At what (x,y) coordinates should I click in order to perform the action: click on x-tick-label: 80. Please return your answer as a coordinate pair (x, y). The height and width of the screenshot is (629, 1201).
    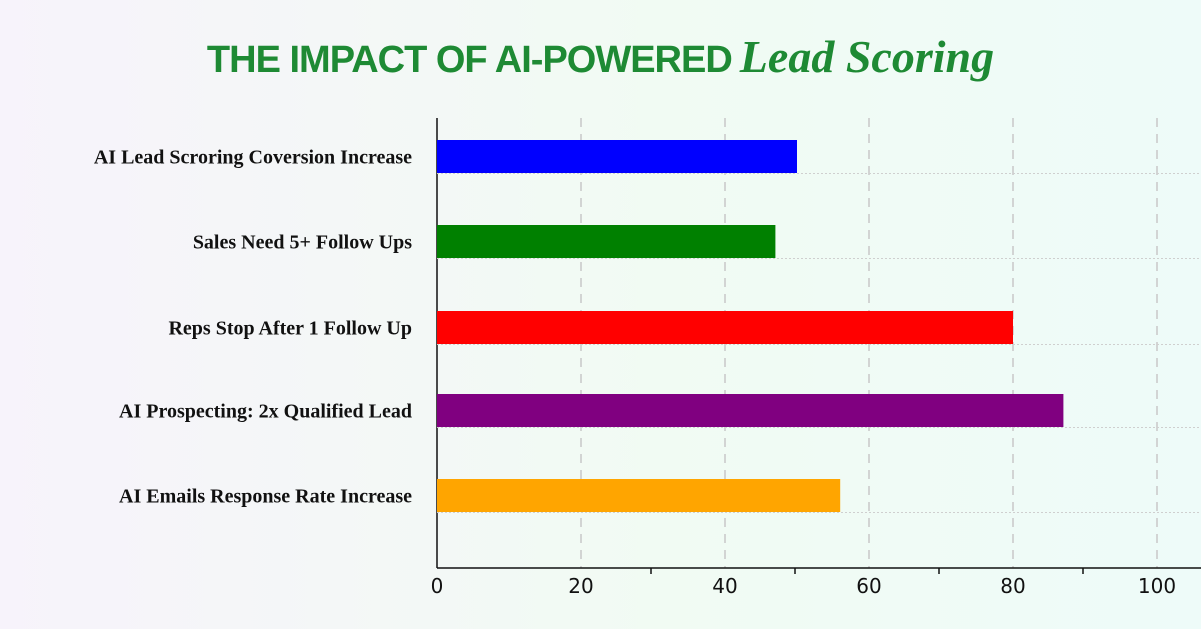
    Looking at the image, I should click on (1012, 586).